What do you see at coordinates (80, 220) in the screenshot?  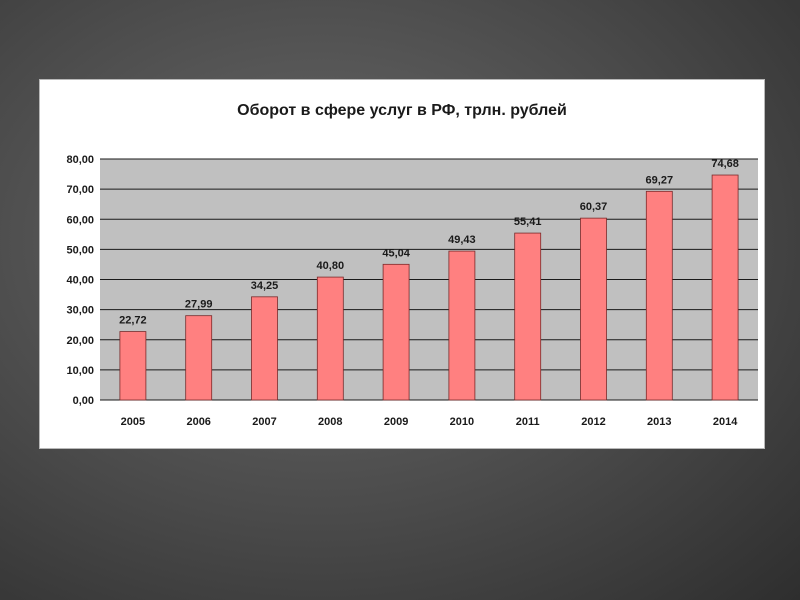 I see `y-tick-label: 60,00` at bounding box center [80, 220].